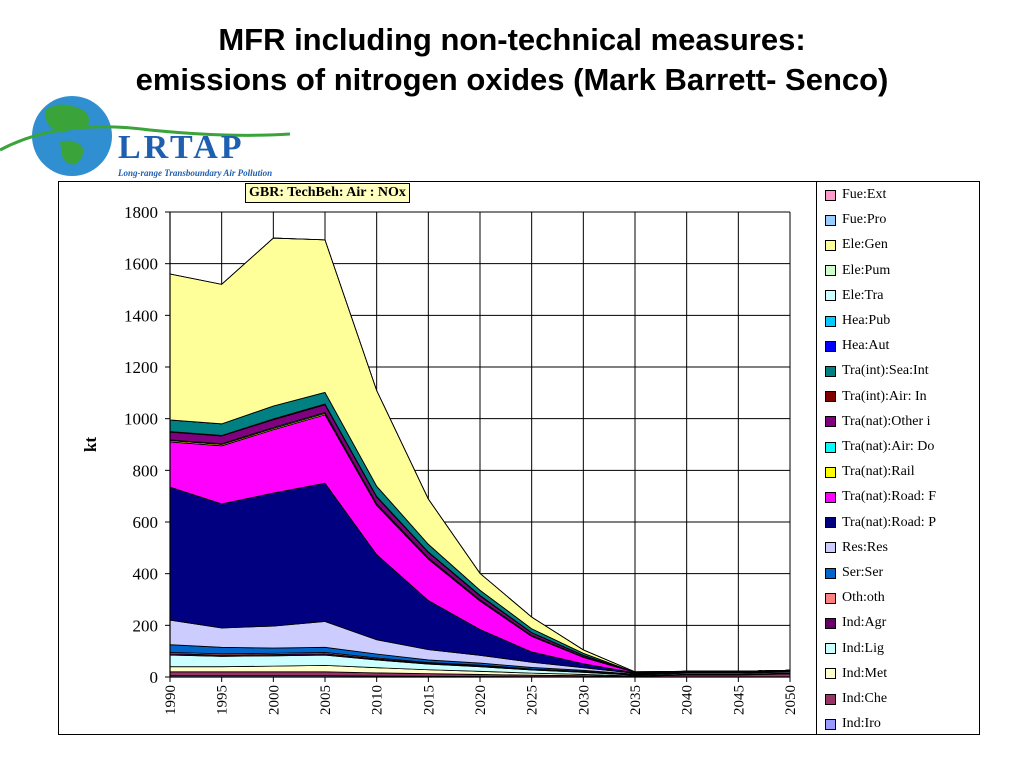 Image resolution: width=1024 pixels, height=768 pixels. I want to click on legend-label: Ind:Che, so click(865, 698).